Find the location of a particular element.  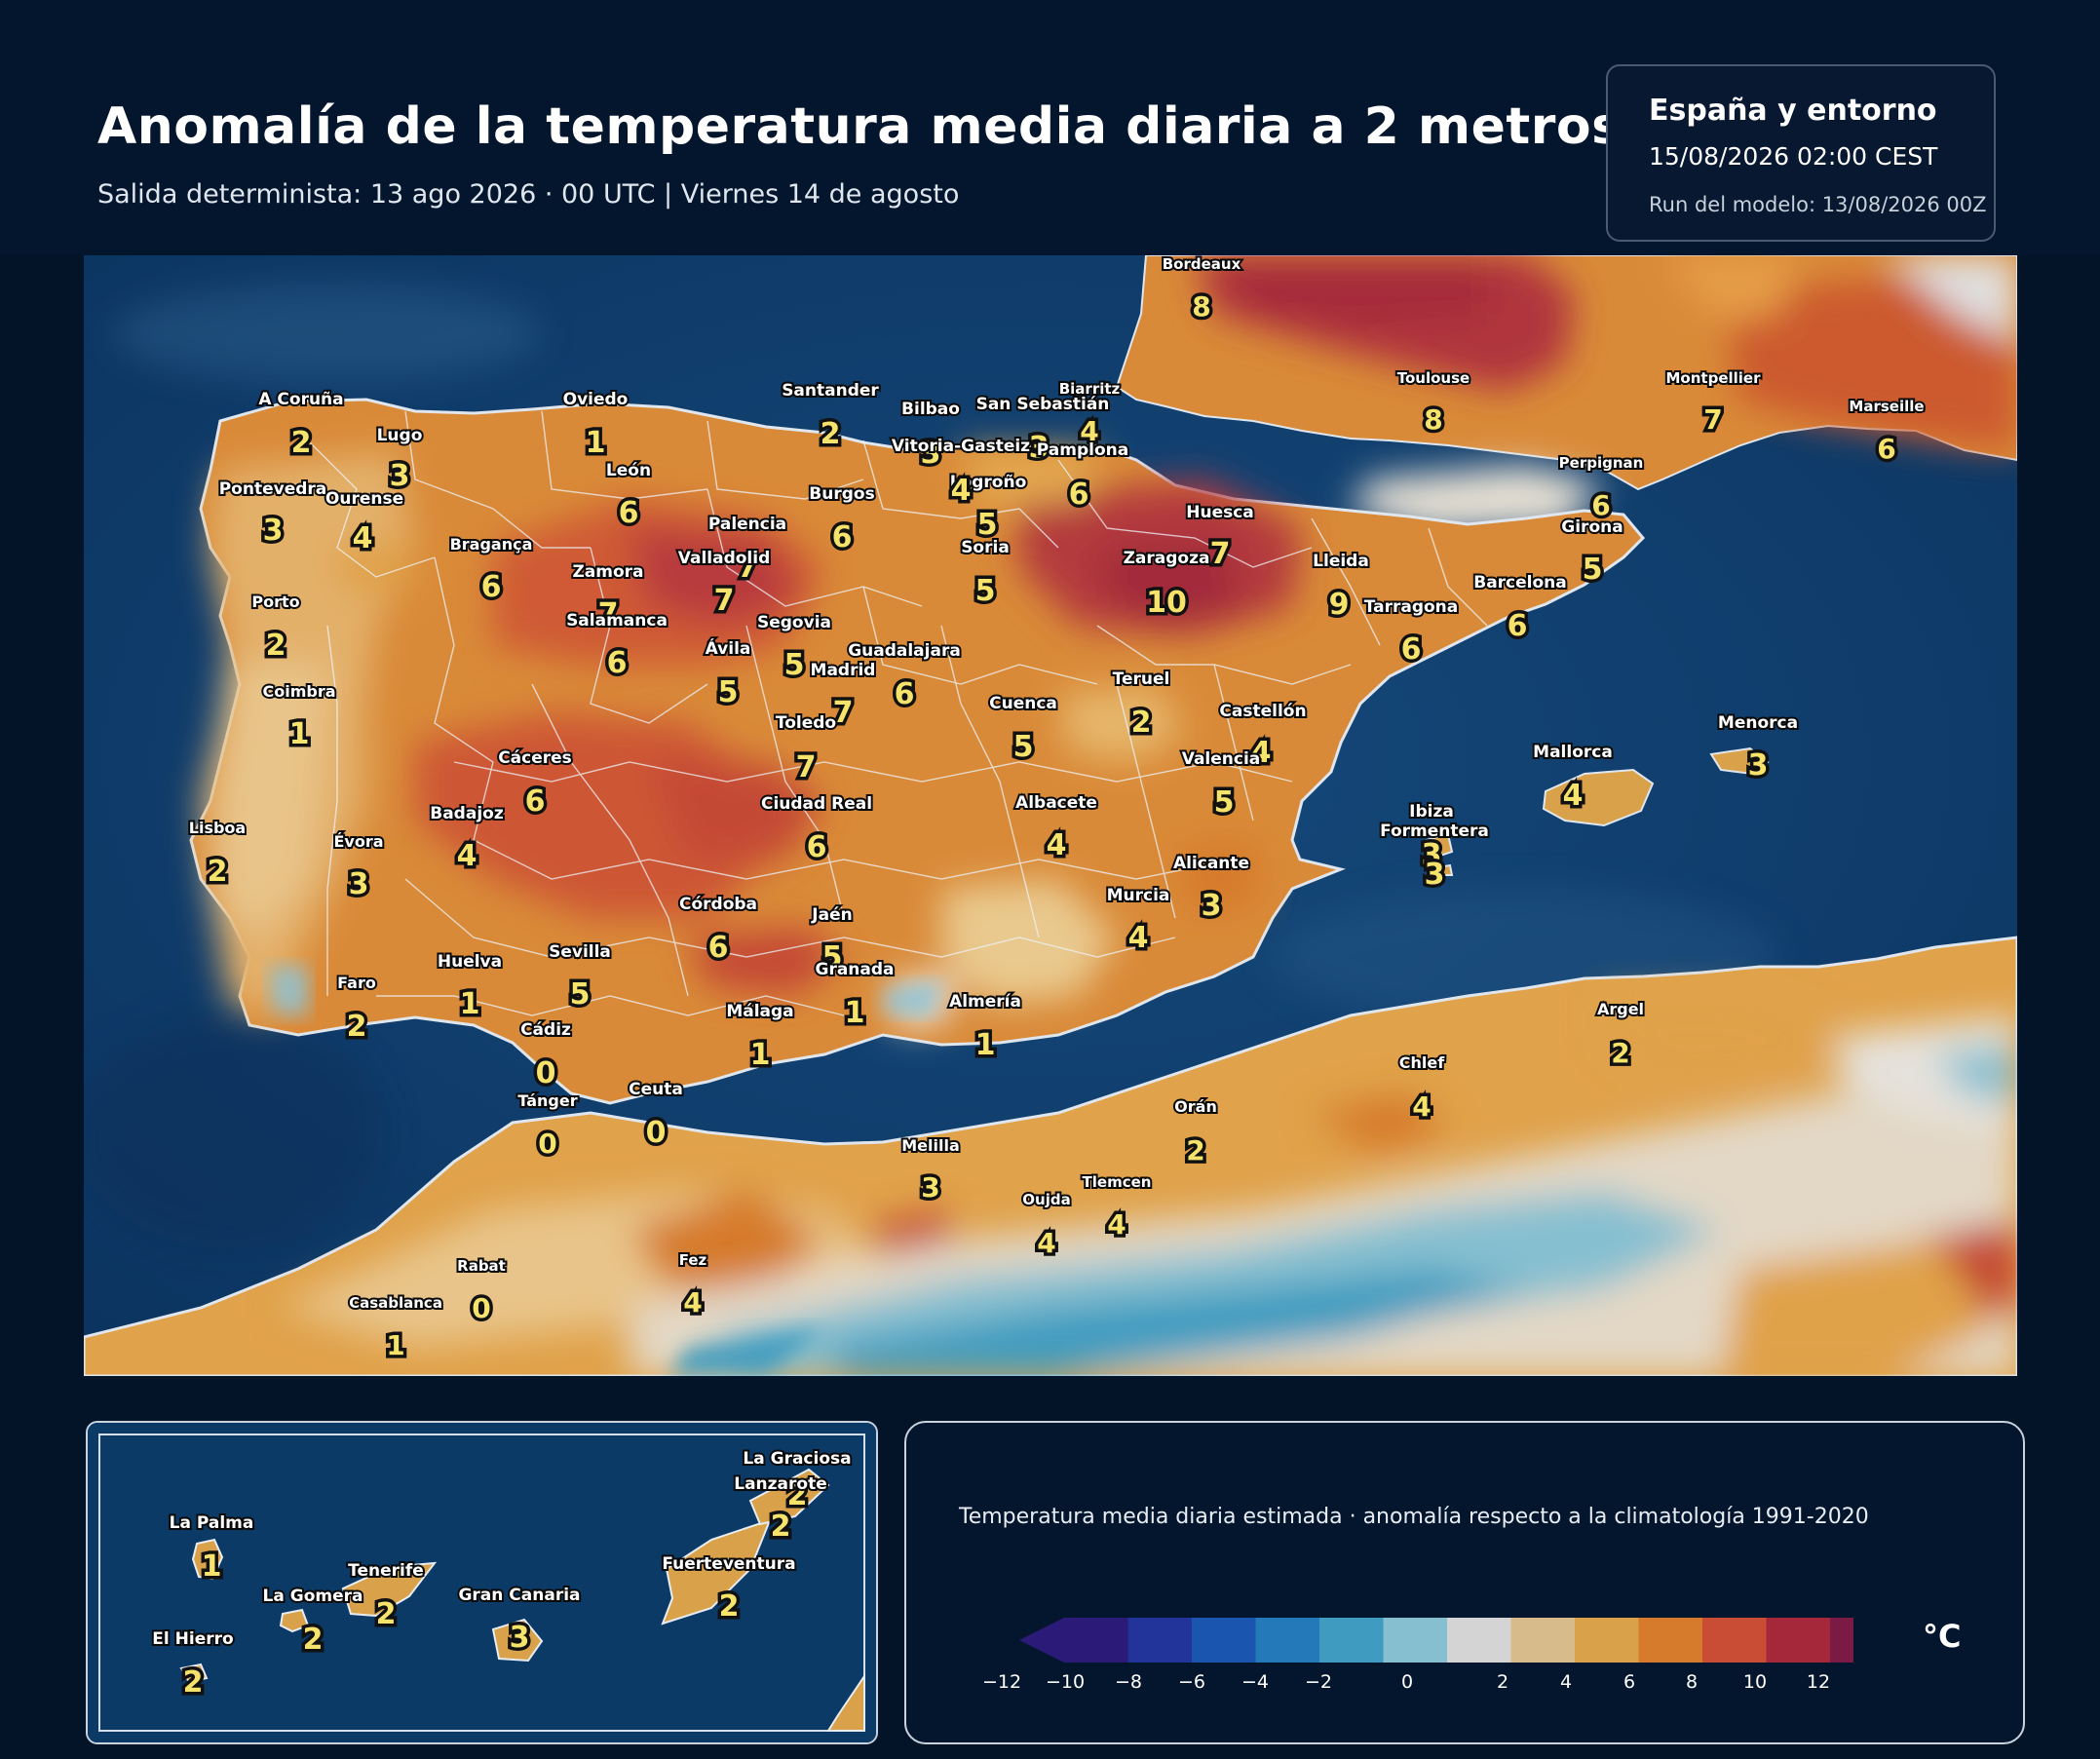

colorbar-tick-label: −12 is located at coordinates (1001, 1682).